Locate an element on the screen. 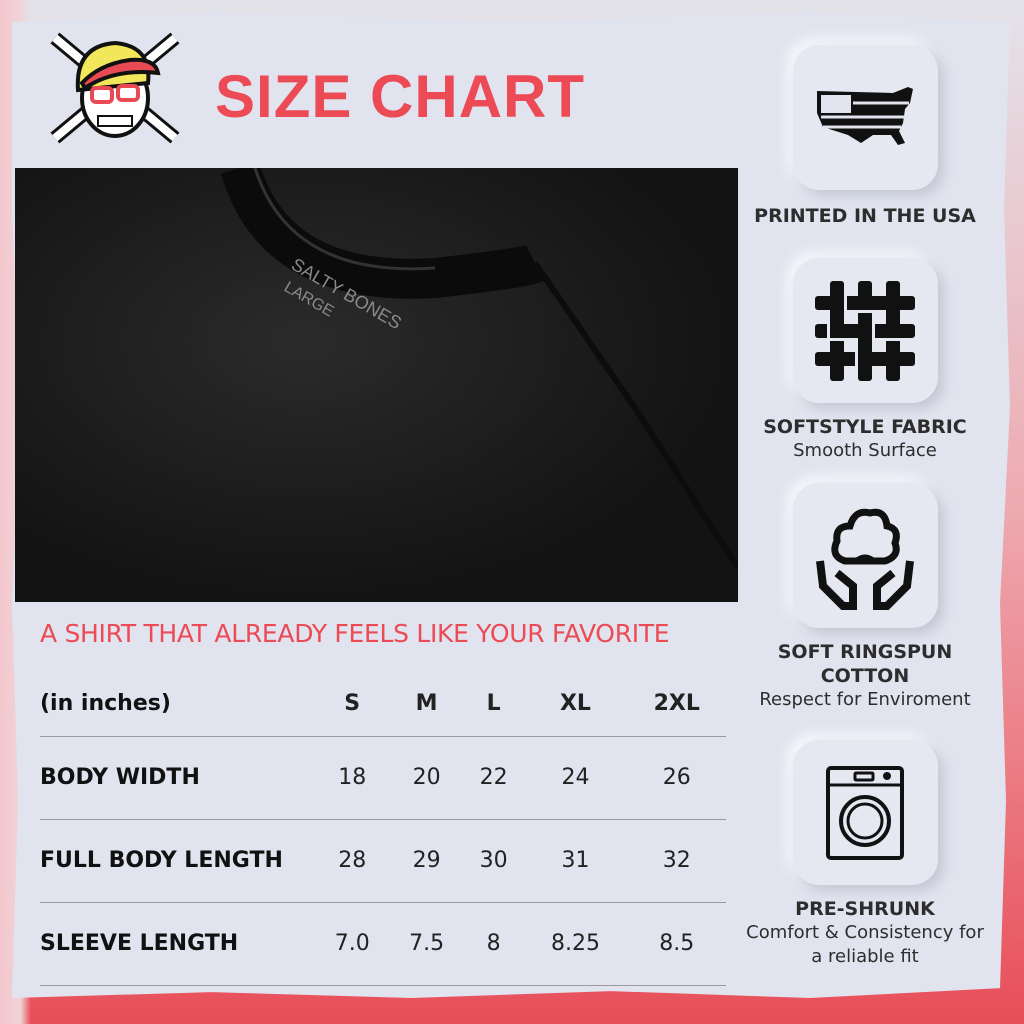 The image size is (1024, 1024). feature-subtitle: Respect for Enviroment is located at coordinates (865, 699).